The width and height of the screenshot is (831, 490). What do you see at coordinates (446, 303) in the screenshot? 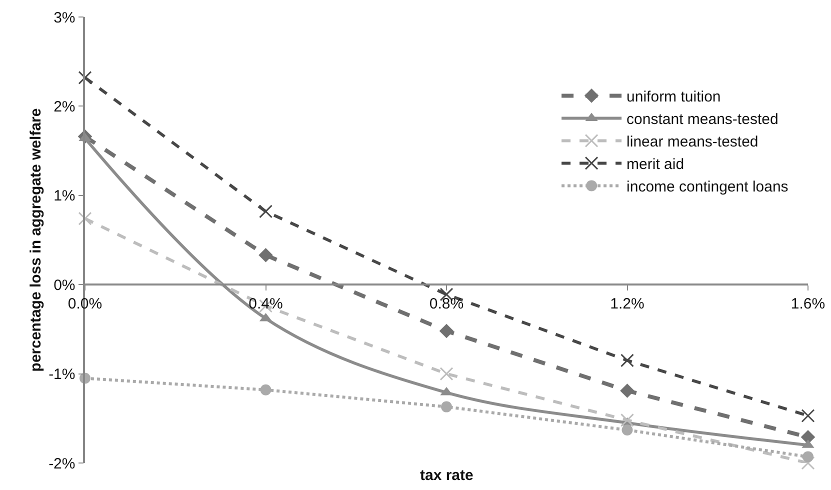
I see `x-tick-label: 0.8%` at bounding box center [446, 303].